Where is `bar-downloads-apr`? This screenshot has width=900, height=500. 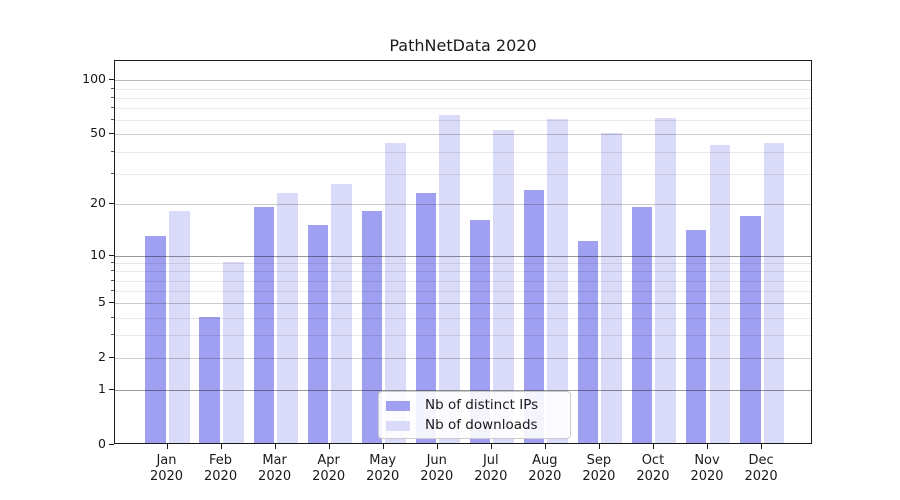
bar-downloads-apr is located at coordinates (341, 313).